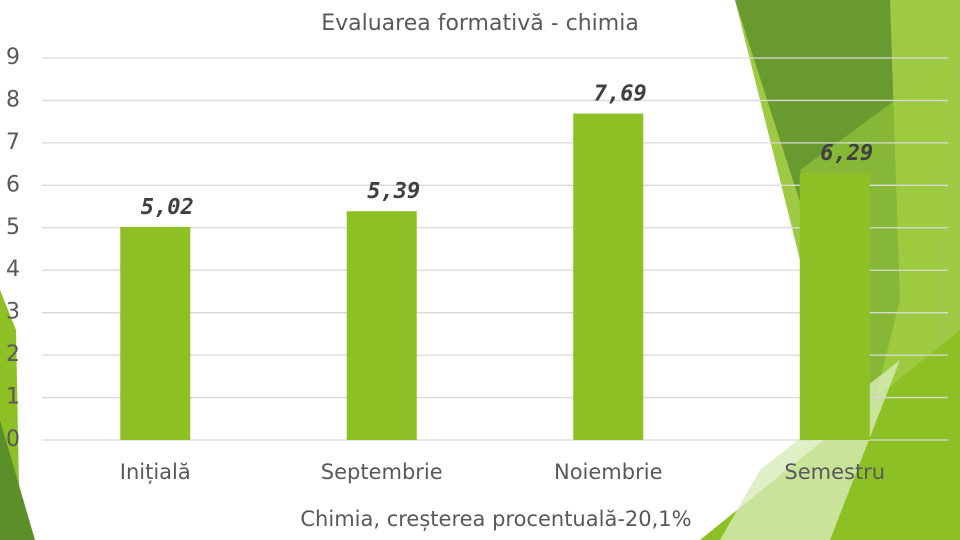 This screenshot has height=540, width=960. What do you see at coordinates (620, 94) in the screenshot?
I see `value-label: 7,69` at bounding box center [620, 94].